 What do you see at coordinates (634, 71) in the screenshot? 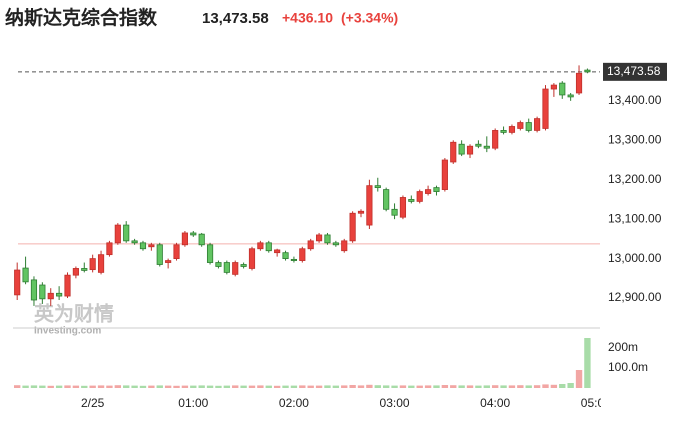
I see `last-price-label: 13,473.58` at bounding box center [634, 71].